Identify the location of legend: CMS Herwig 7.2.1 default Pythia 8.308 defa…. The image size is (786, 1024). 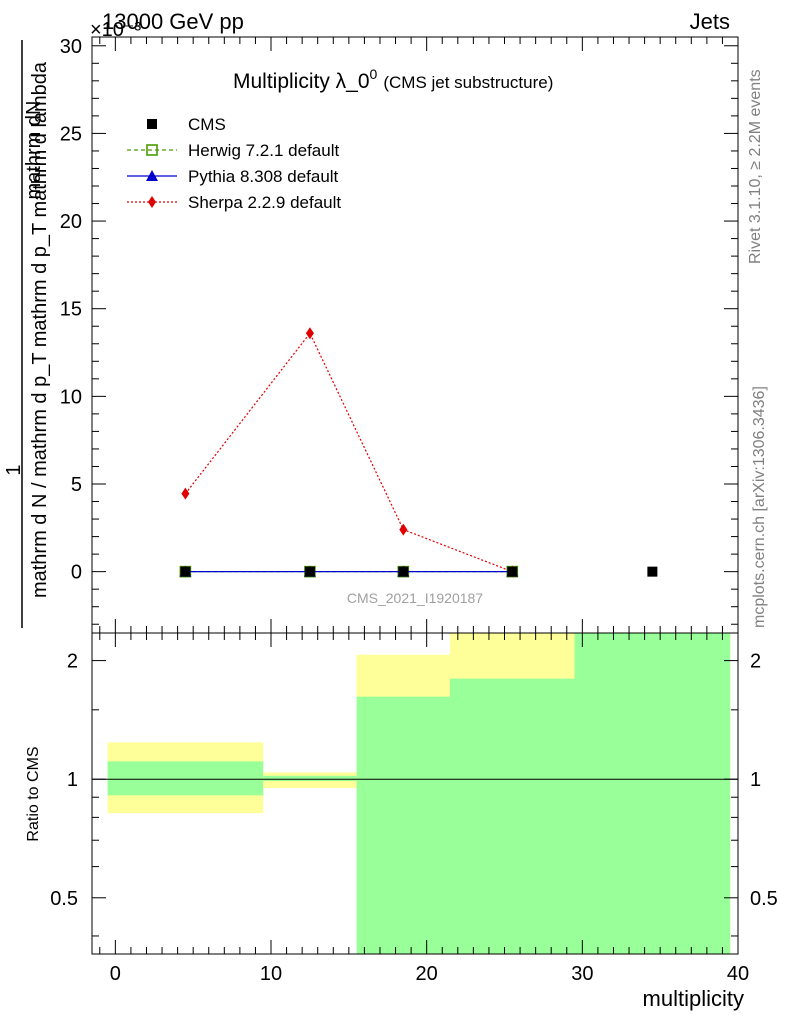
(234, 163).